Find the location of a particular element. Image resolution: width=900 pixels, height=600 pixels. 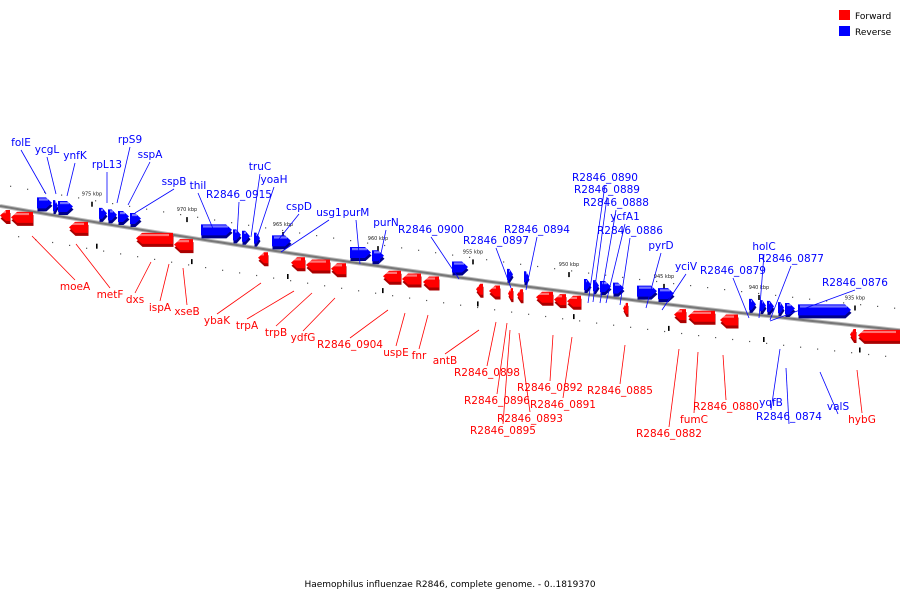

gene-label-vals: valS is located at coordinates (838, 407).